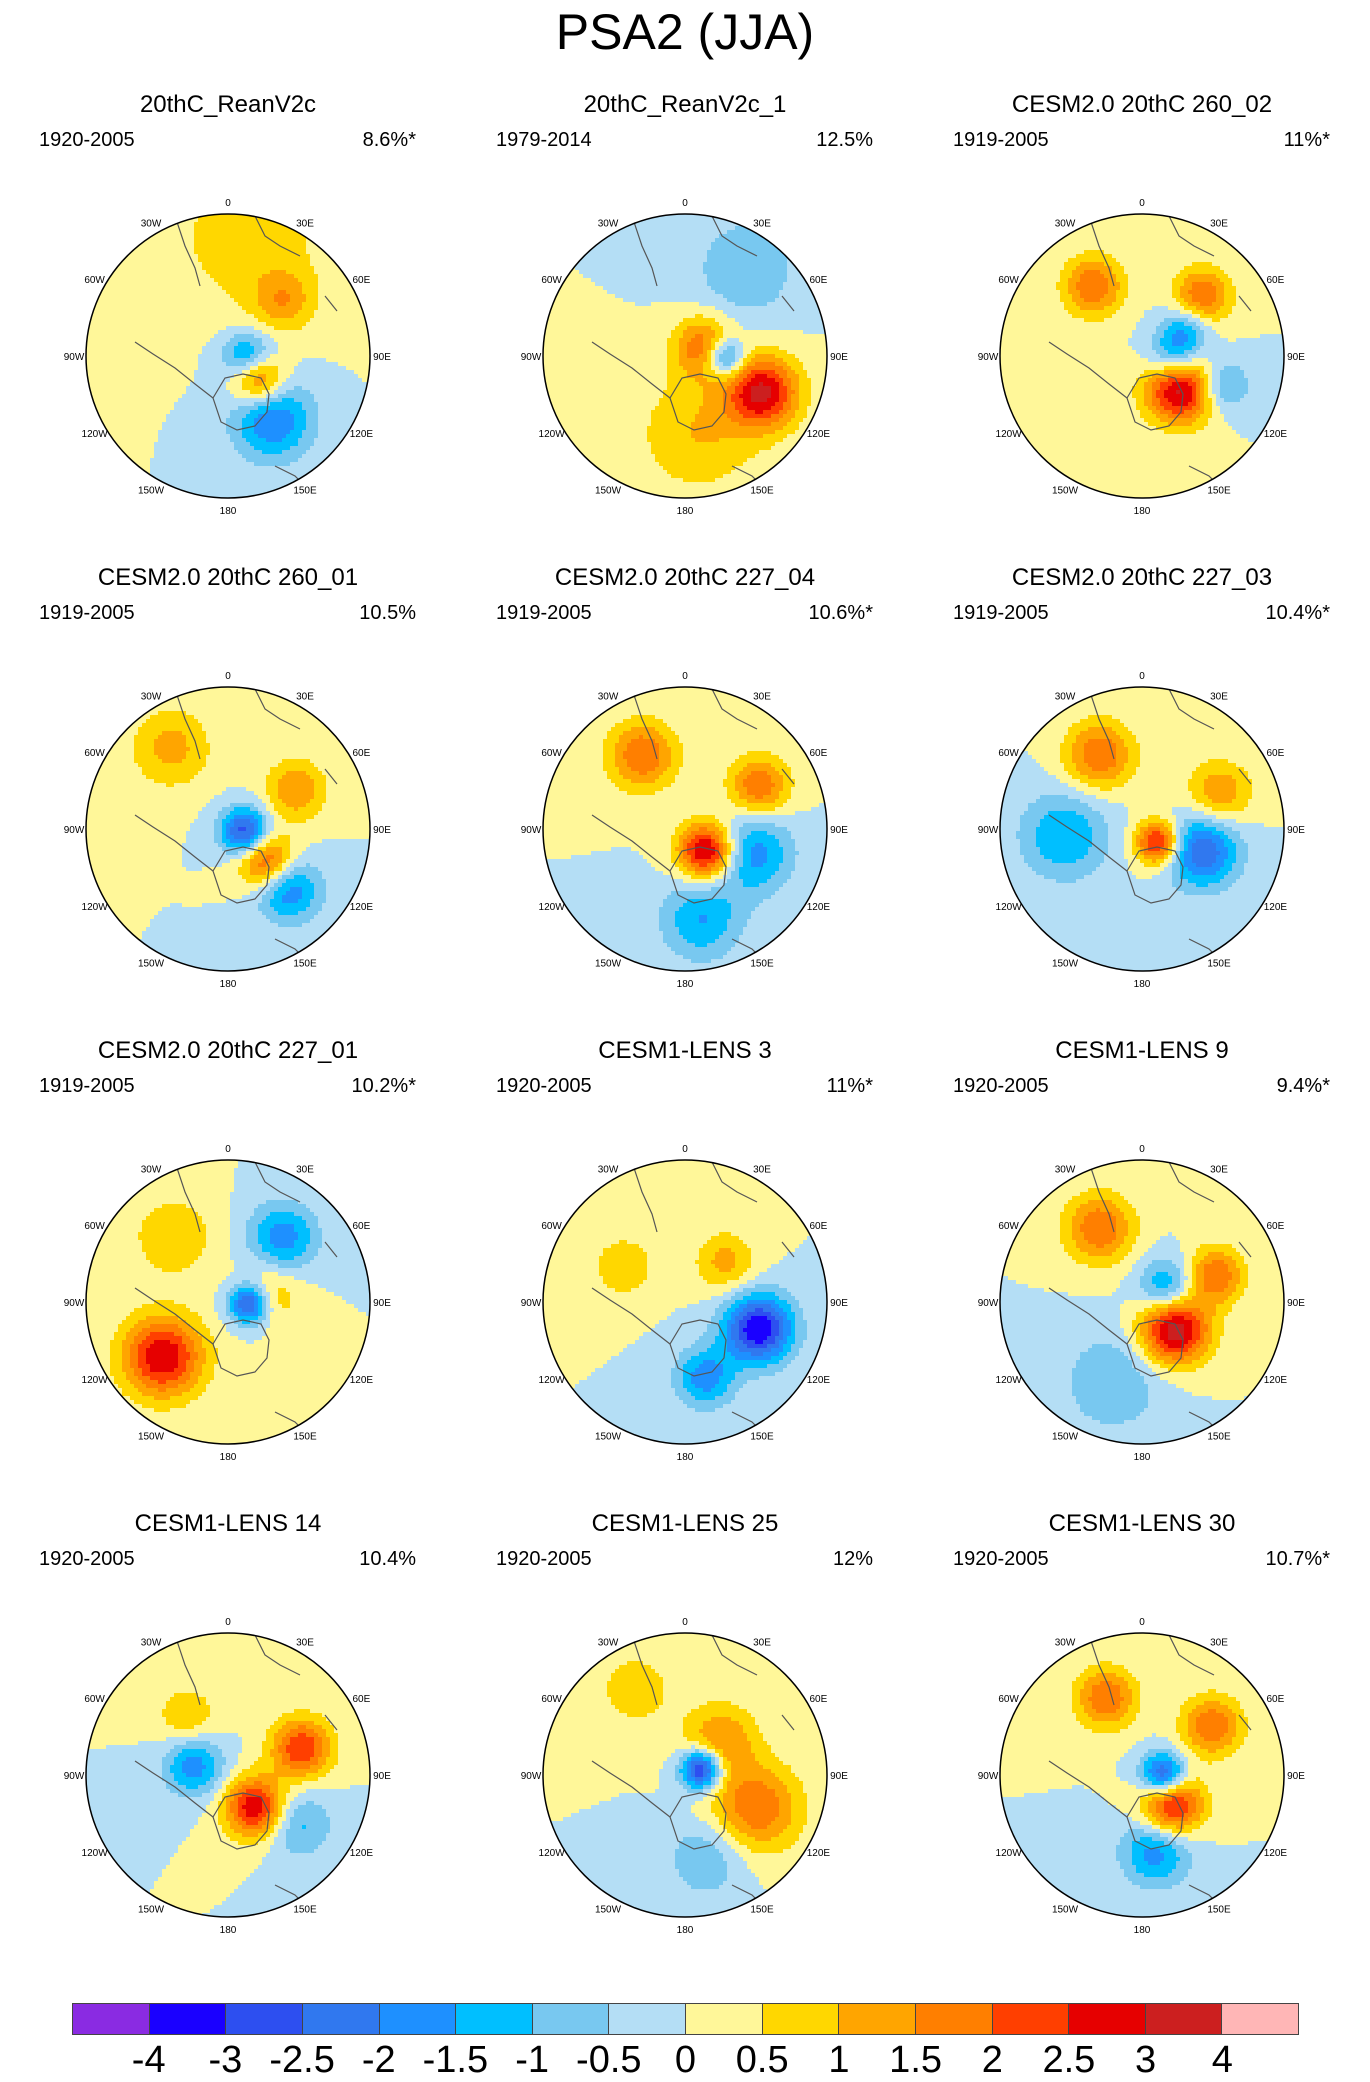 The image size is (1370, 2082). I want to click on colorbar-tick-label: 1.5, so click(915, 2060).